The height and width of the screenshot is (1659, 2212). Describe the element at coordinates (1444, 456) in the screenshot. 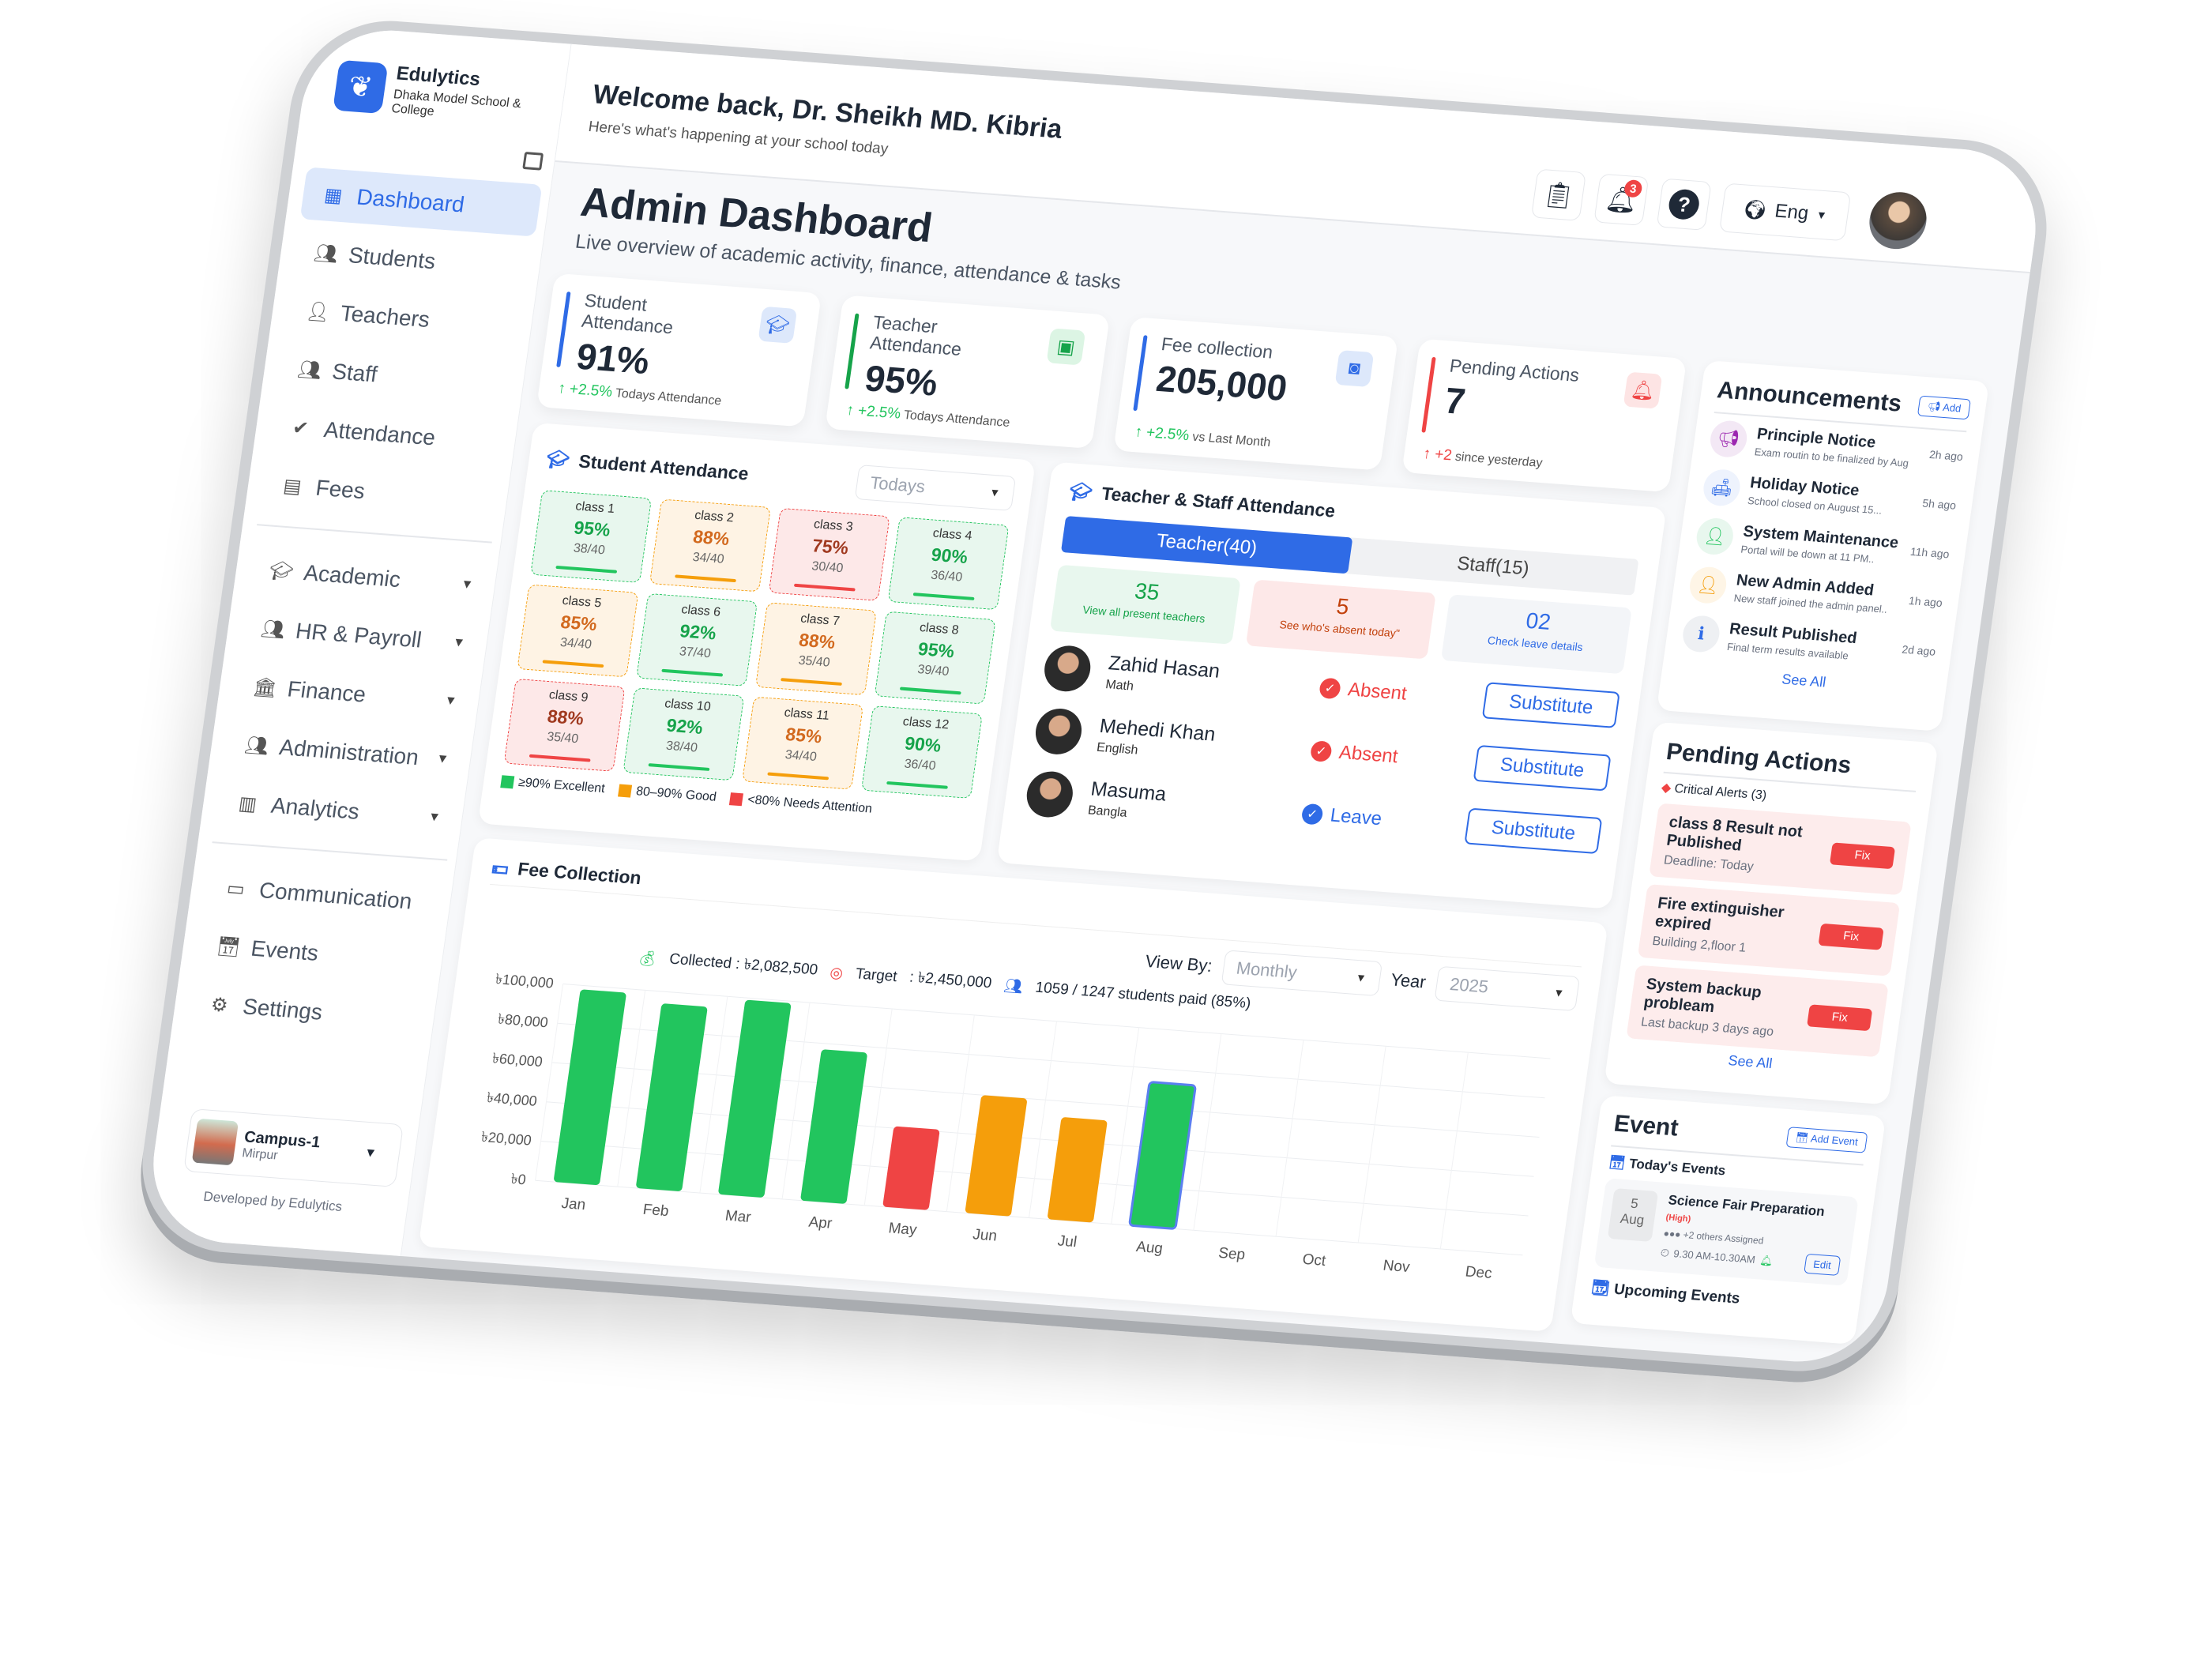

I see `kpi-delta: +2` at that location.